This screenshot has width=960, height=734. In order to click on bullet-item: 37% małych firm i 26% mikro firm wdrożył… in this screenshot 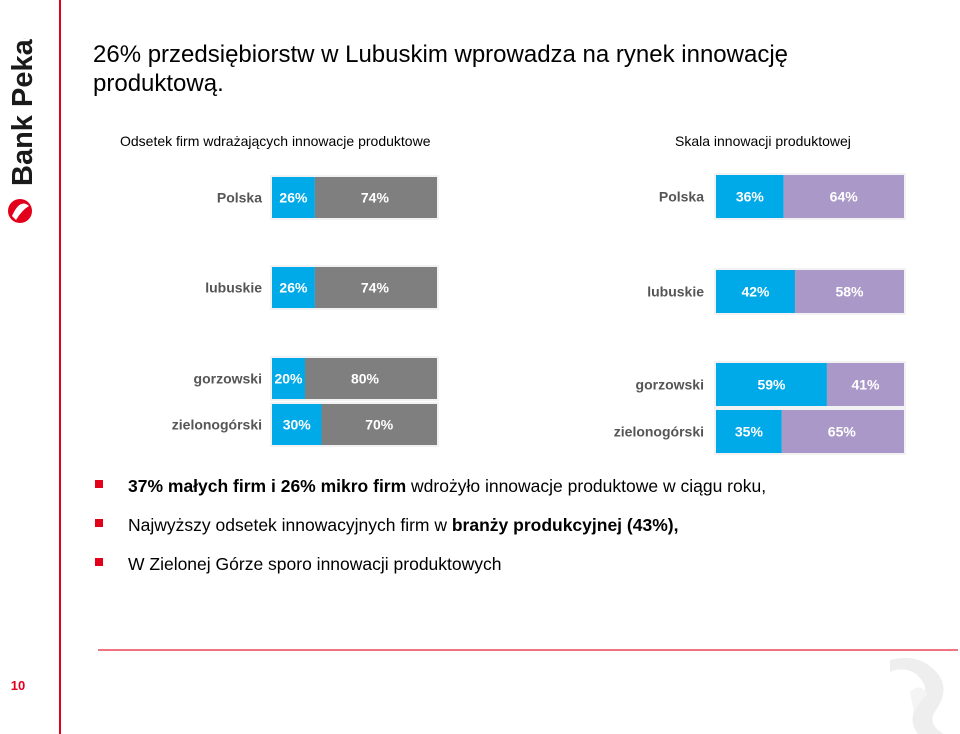, I will do `click(520, 486)`.